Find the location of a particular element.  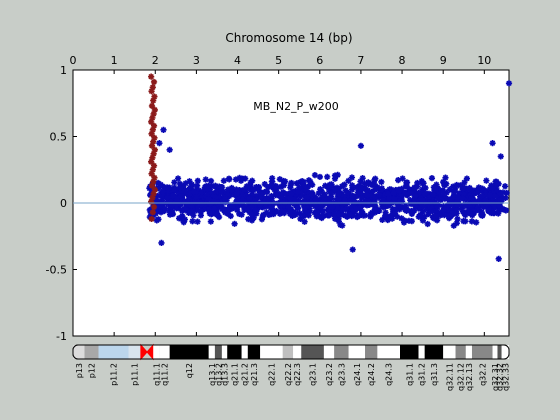

ideogram-band-label: p11.1 is located at coordinates (135, 374).